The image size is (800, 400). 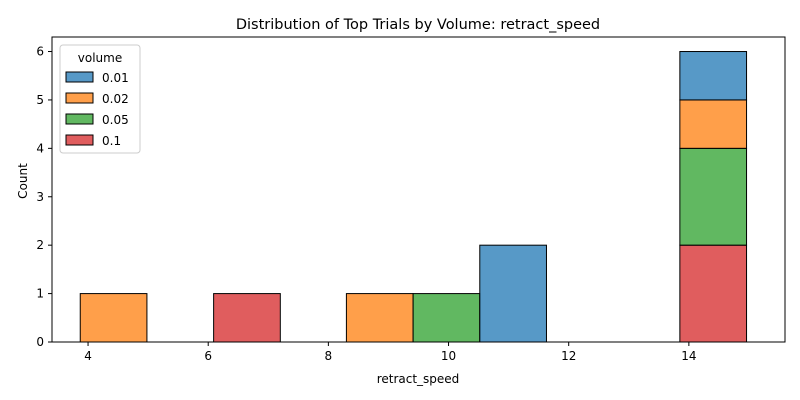 I want to click on y-tick-label: 2, so click(x=40, y=245).